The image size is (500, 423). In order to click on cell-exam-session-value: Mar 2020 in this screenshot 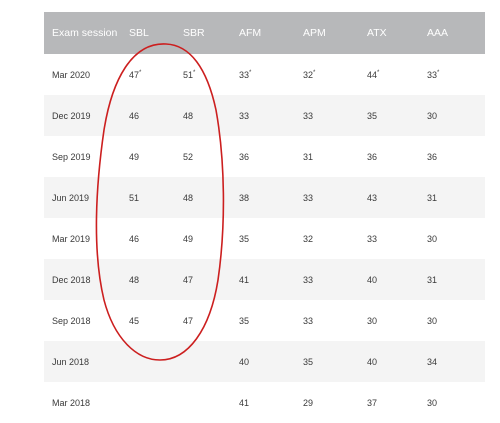, I will do `click(71, 74)`.